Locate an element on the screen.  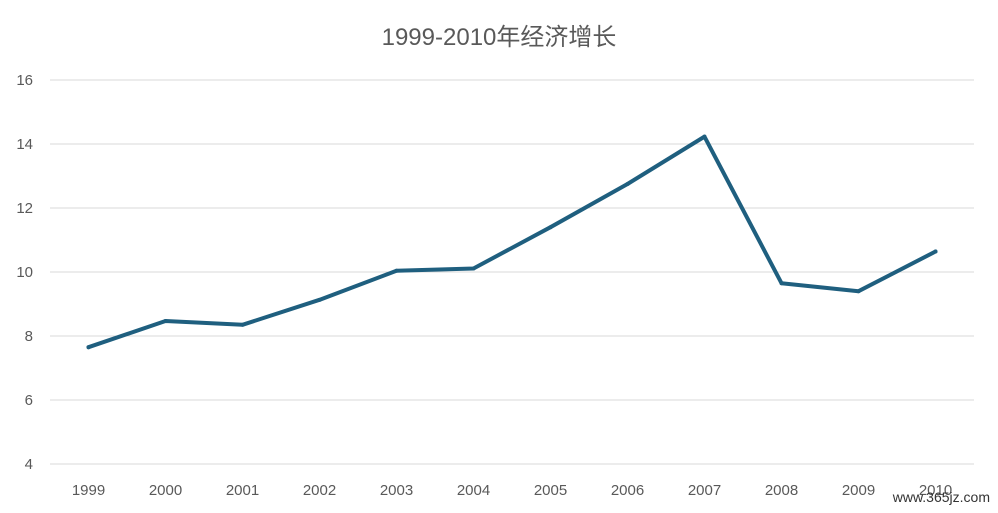
chart-title: 1999-2010年经济增长 is located at coordinates (499, 37).